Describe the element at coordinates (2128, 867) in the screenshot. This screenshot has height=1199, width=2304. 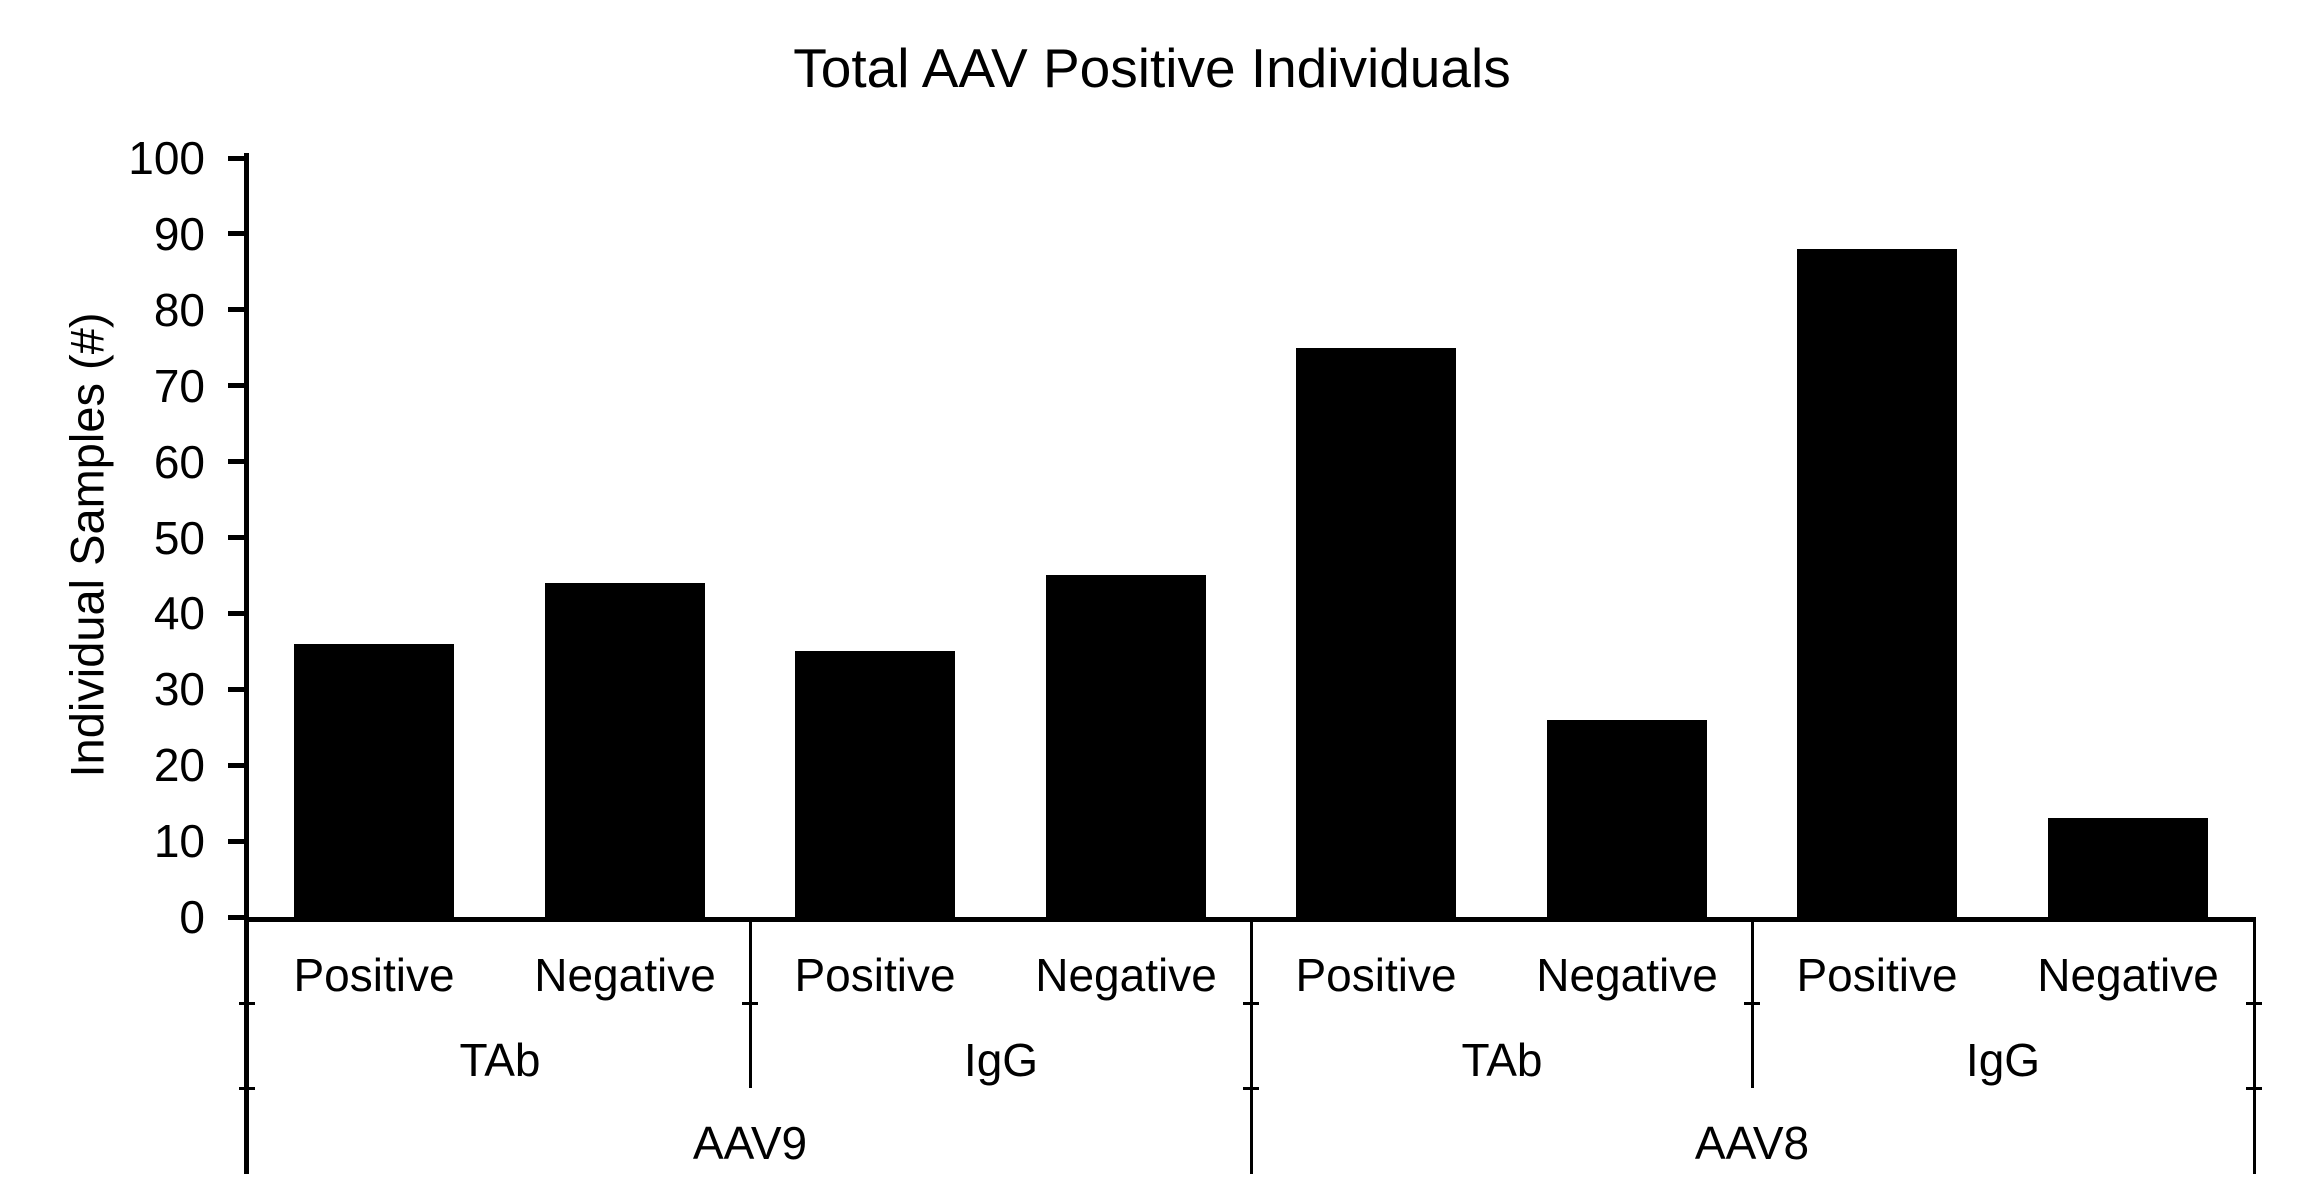
I see `bar-aav8-igg-negative` at that location.